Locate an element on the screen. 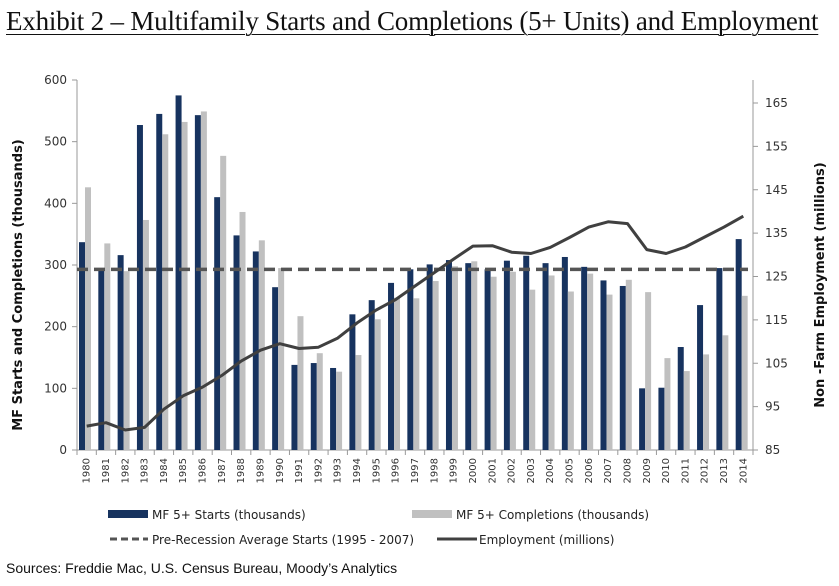 The width and height of the screenshot is (839, 586). x-tick-label: 1989 is located at coordinates (260, 470).